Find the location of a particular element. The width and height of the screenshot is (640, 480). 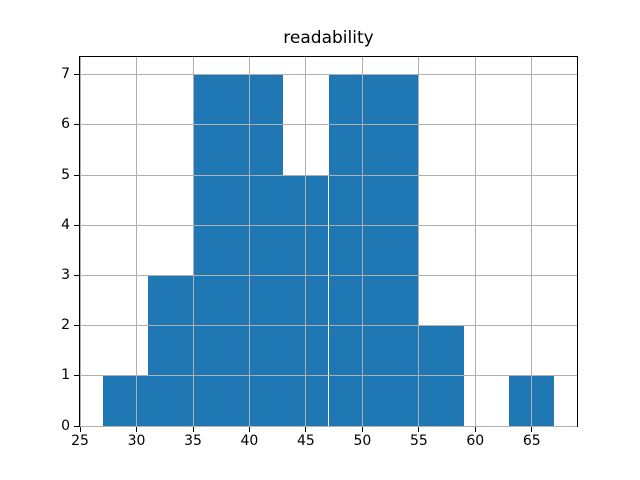

x-axis-tick-label: 30 is located at coordinates (136, 441).